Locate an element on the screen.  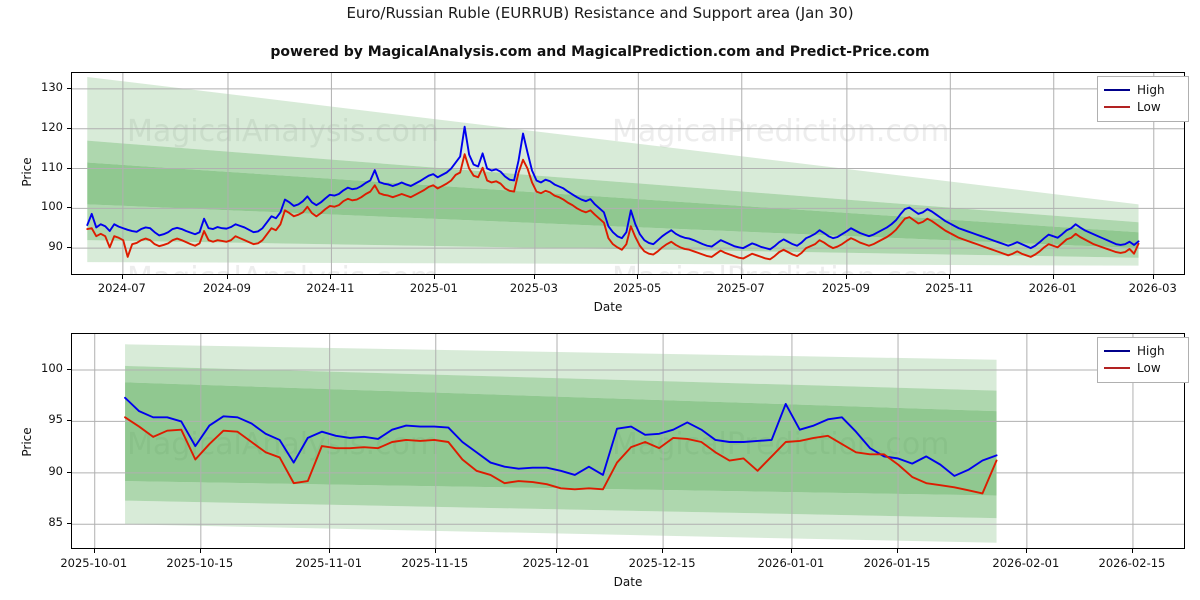
top-chart-x-axis-label: Date is located at coordinates (608, 307).